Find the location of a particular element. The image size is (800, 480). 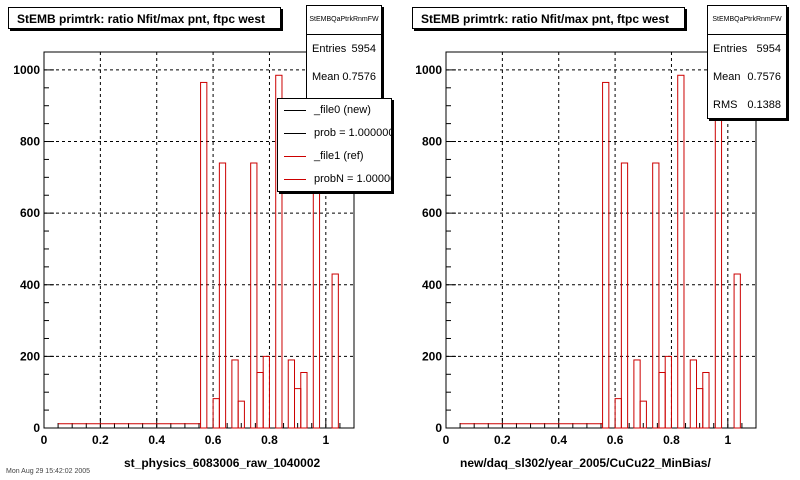

right-stats-rms-label: RMS is located at coordinates (725, 105).